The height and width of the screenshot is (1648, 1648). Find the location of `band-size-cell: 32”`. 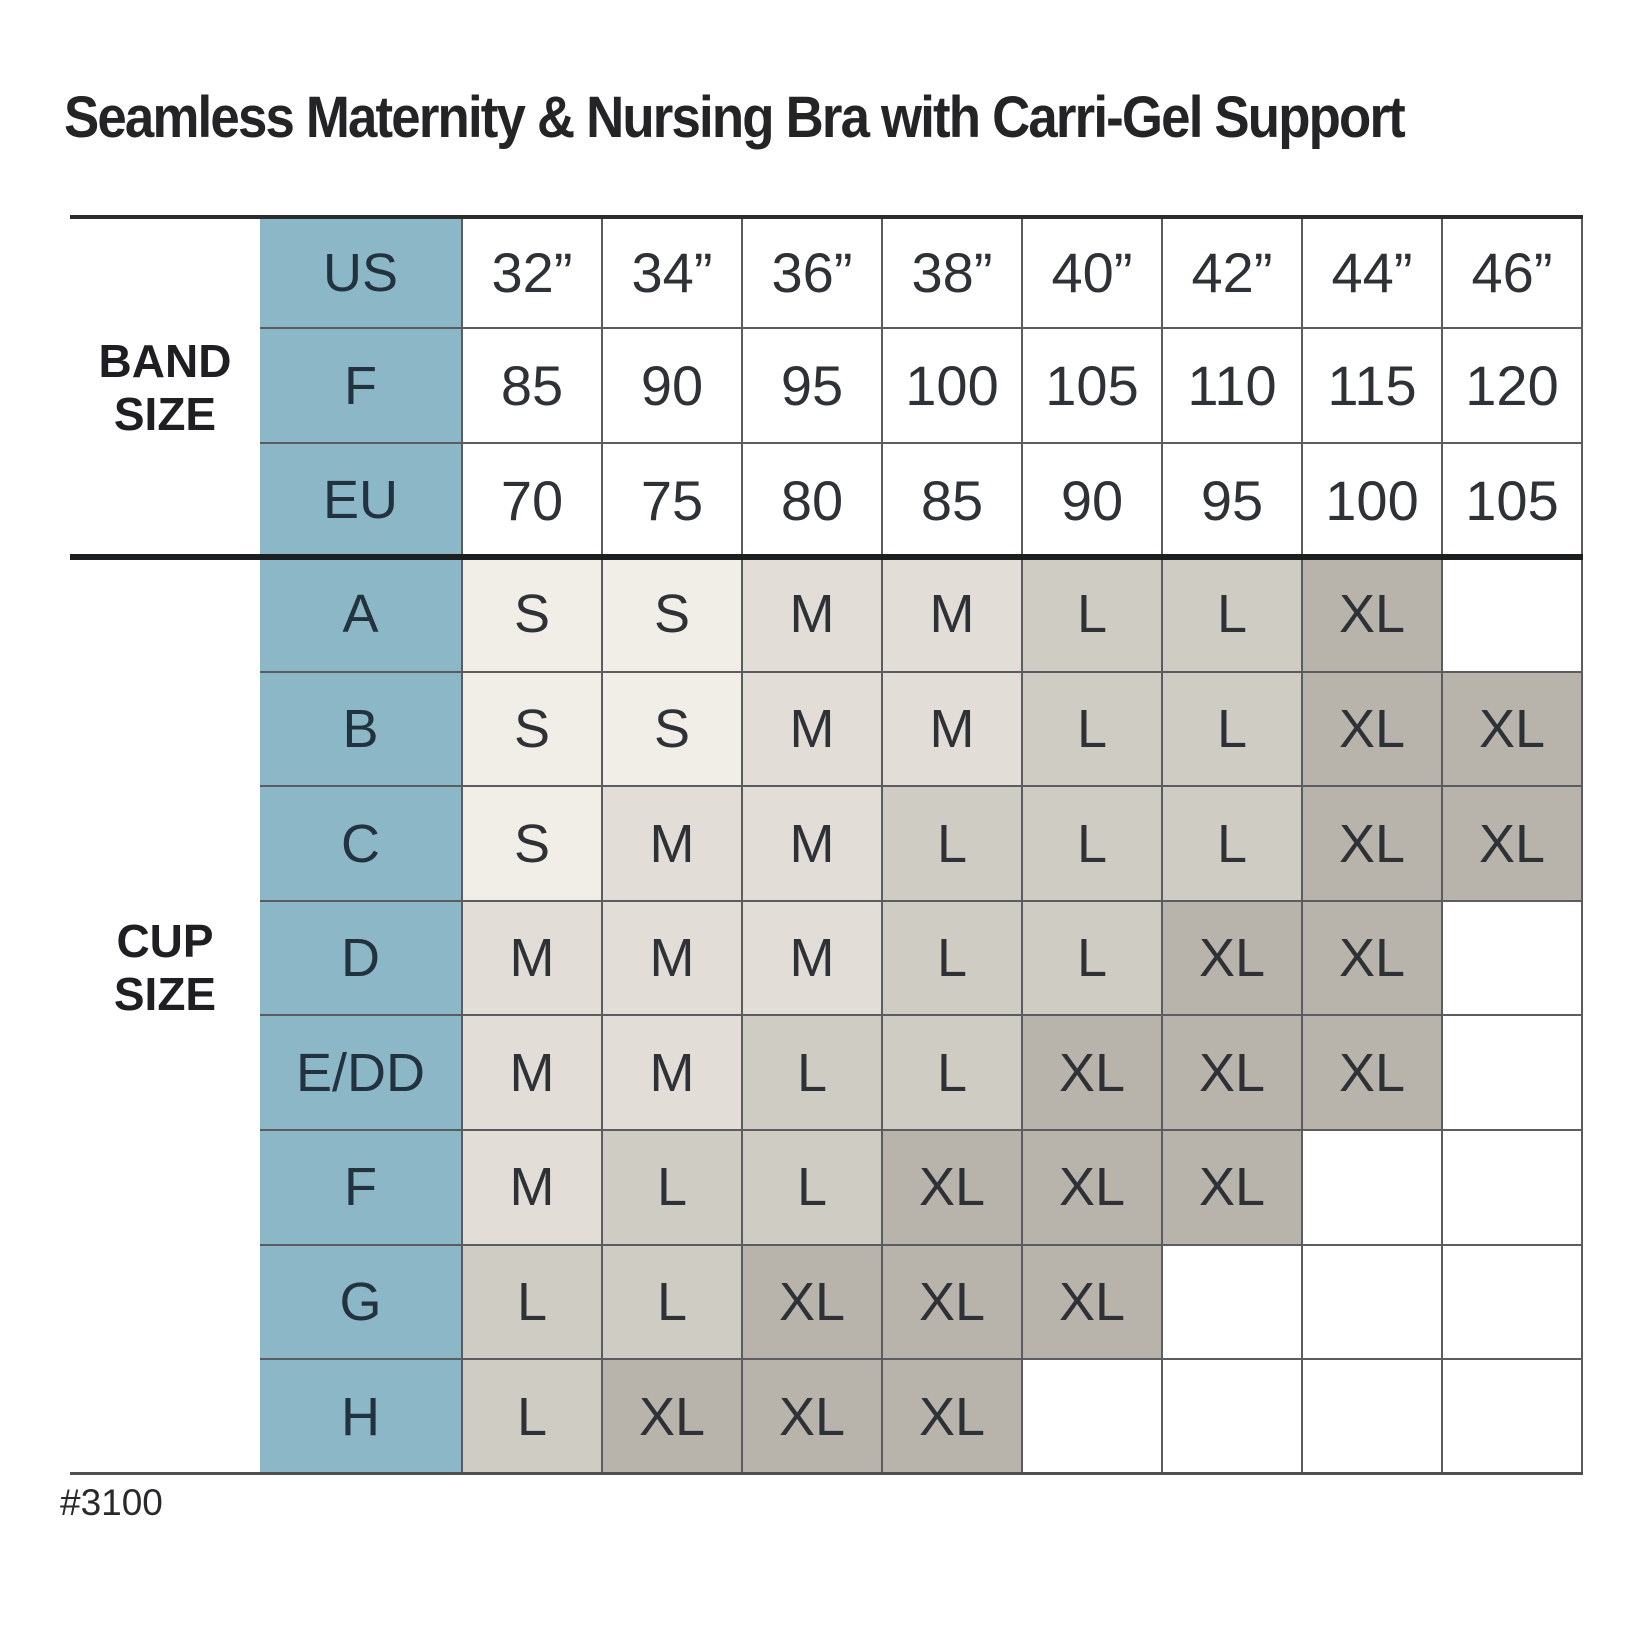

band-size-cell: 32” is located at coordinates (533, 273).